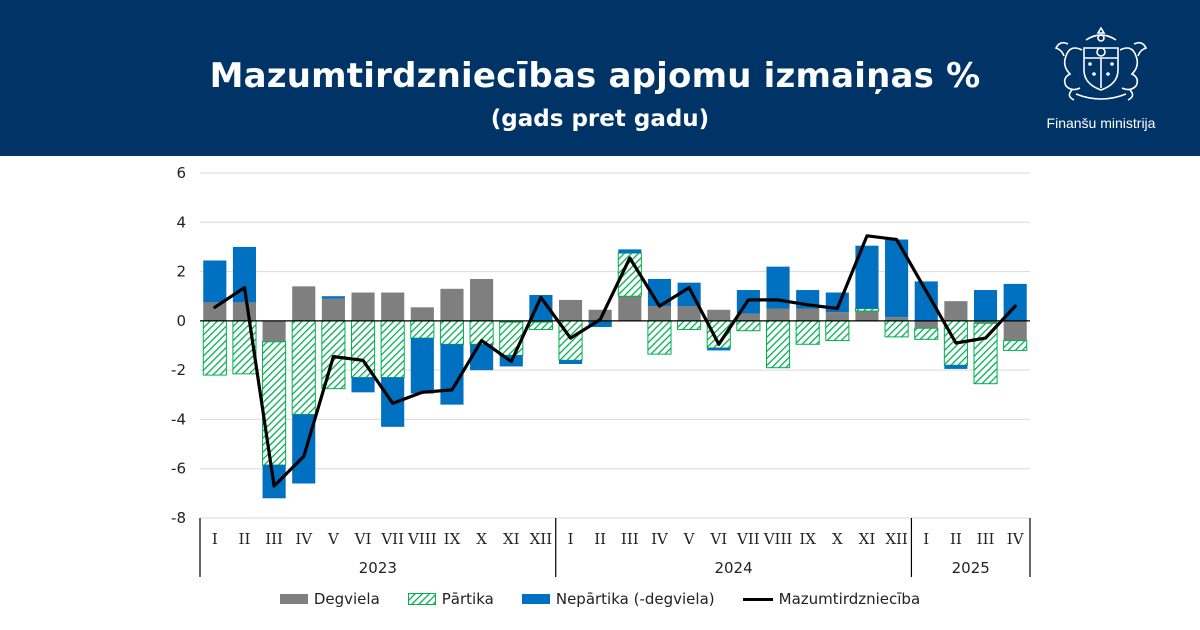 This screenshot has width=1200, height=630. Describe the element at coordinates (630, 539) in the screenshot. I see `x-tick-label: III` at that location.